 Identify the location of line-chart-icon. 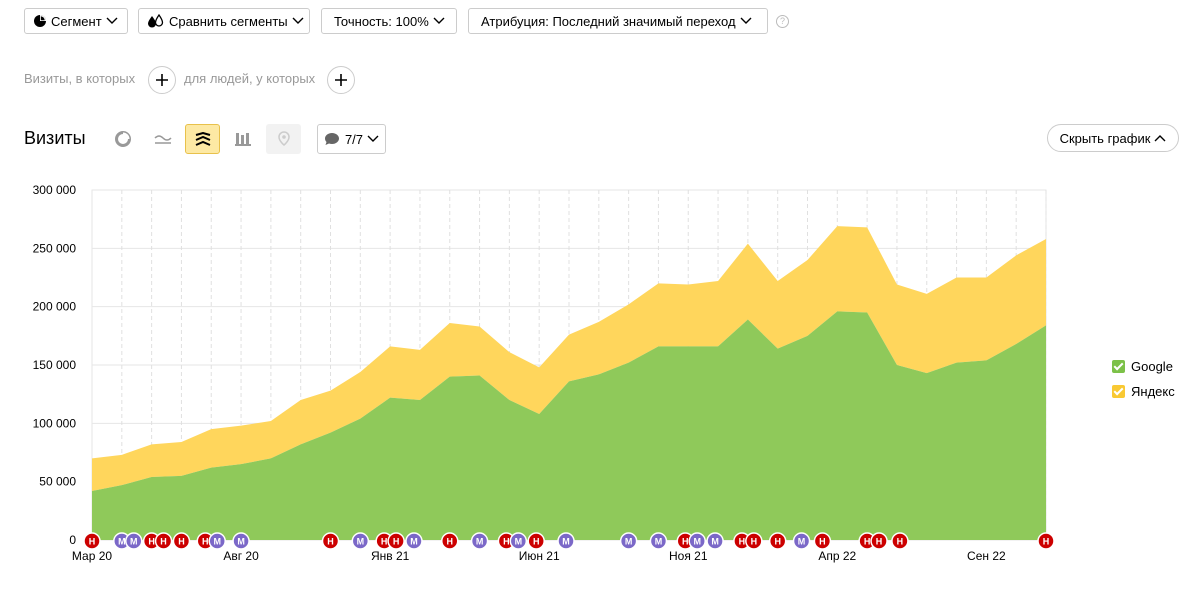
(162, 139).